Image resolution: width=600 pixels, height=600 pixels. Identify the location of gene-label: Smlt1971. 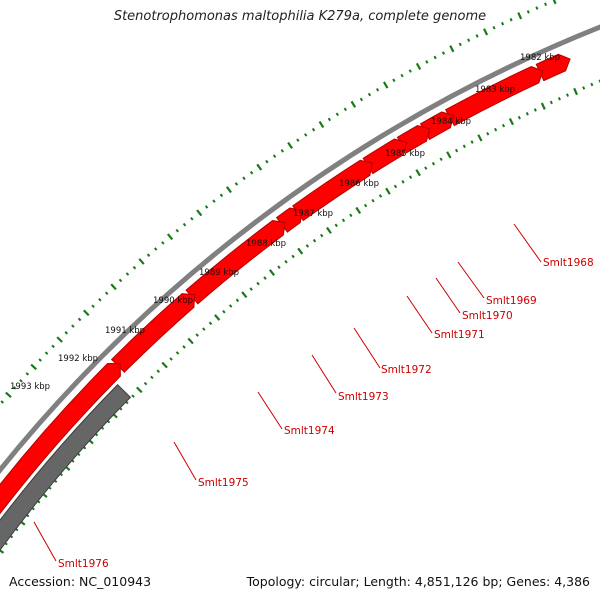
(459, 335).